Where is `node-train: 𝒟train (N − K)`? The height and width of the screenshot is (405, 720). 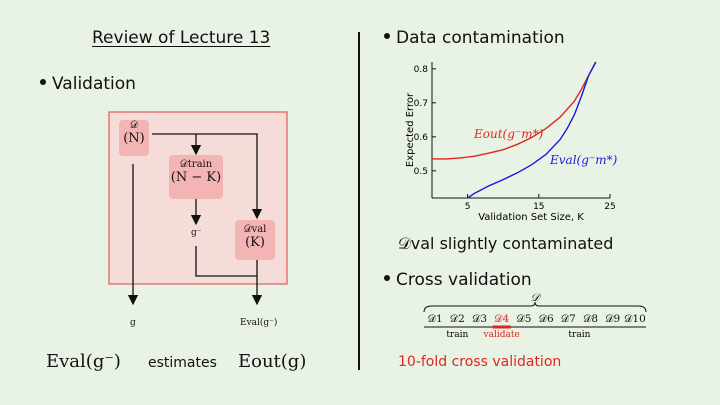
node-train: 𝒟train (N − K) is located at coordinates (196, 177).